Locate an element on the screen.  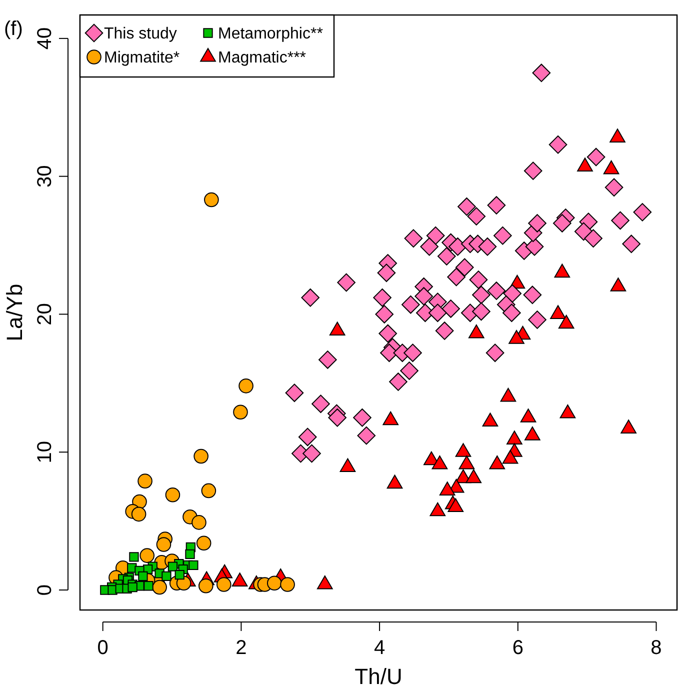
legend-label: This study is located at coordinates (140, 34).